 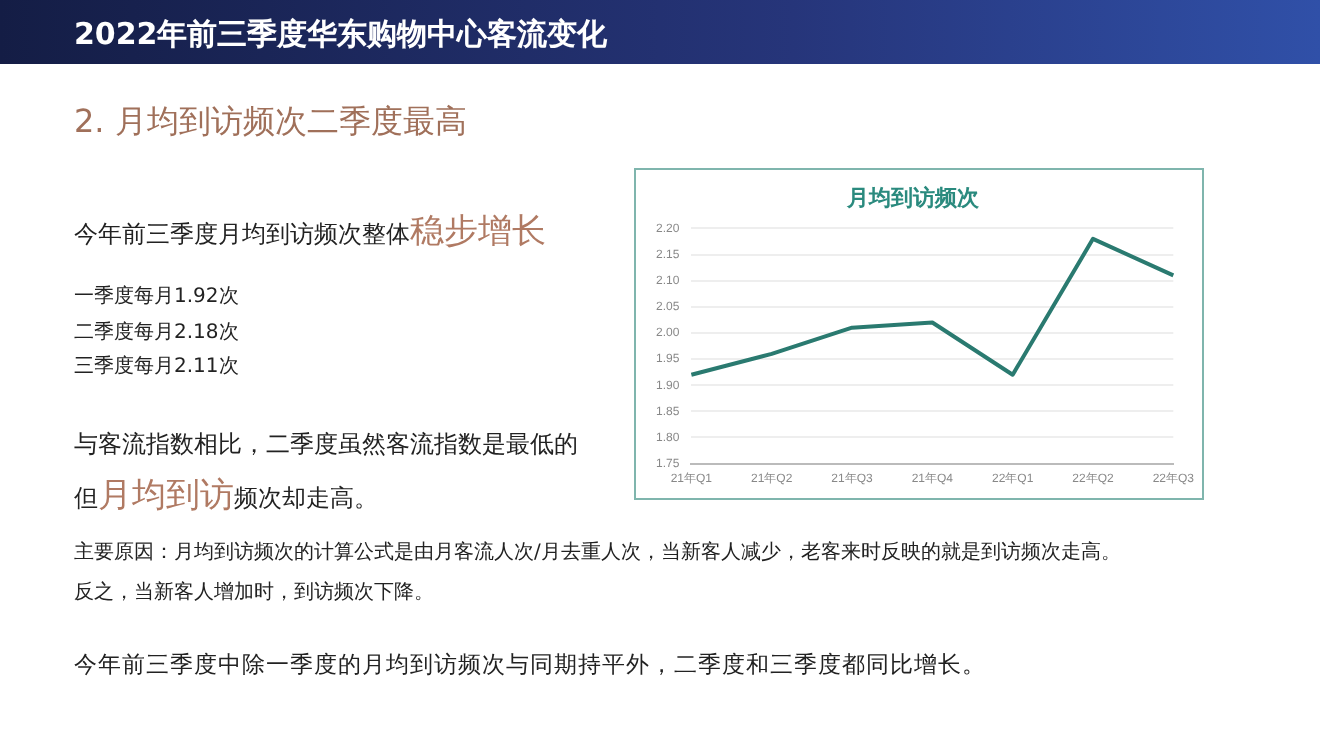 What do you see at coordinates (86, 498) in the screenshot?
I see `text: 但` at bounding box center [86, 498].